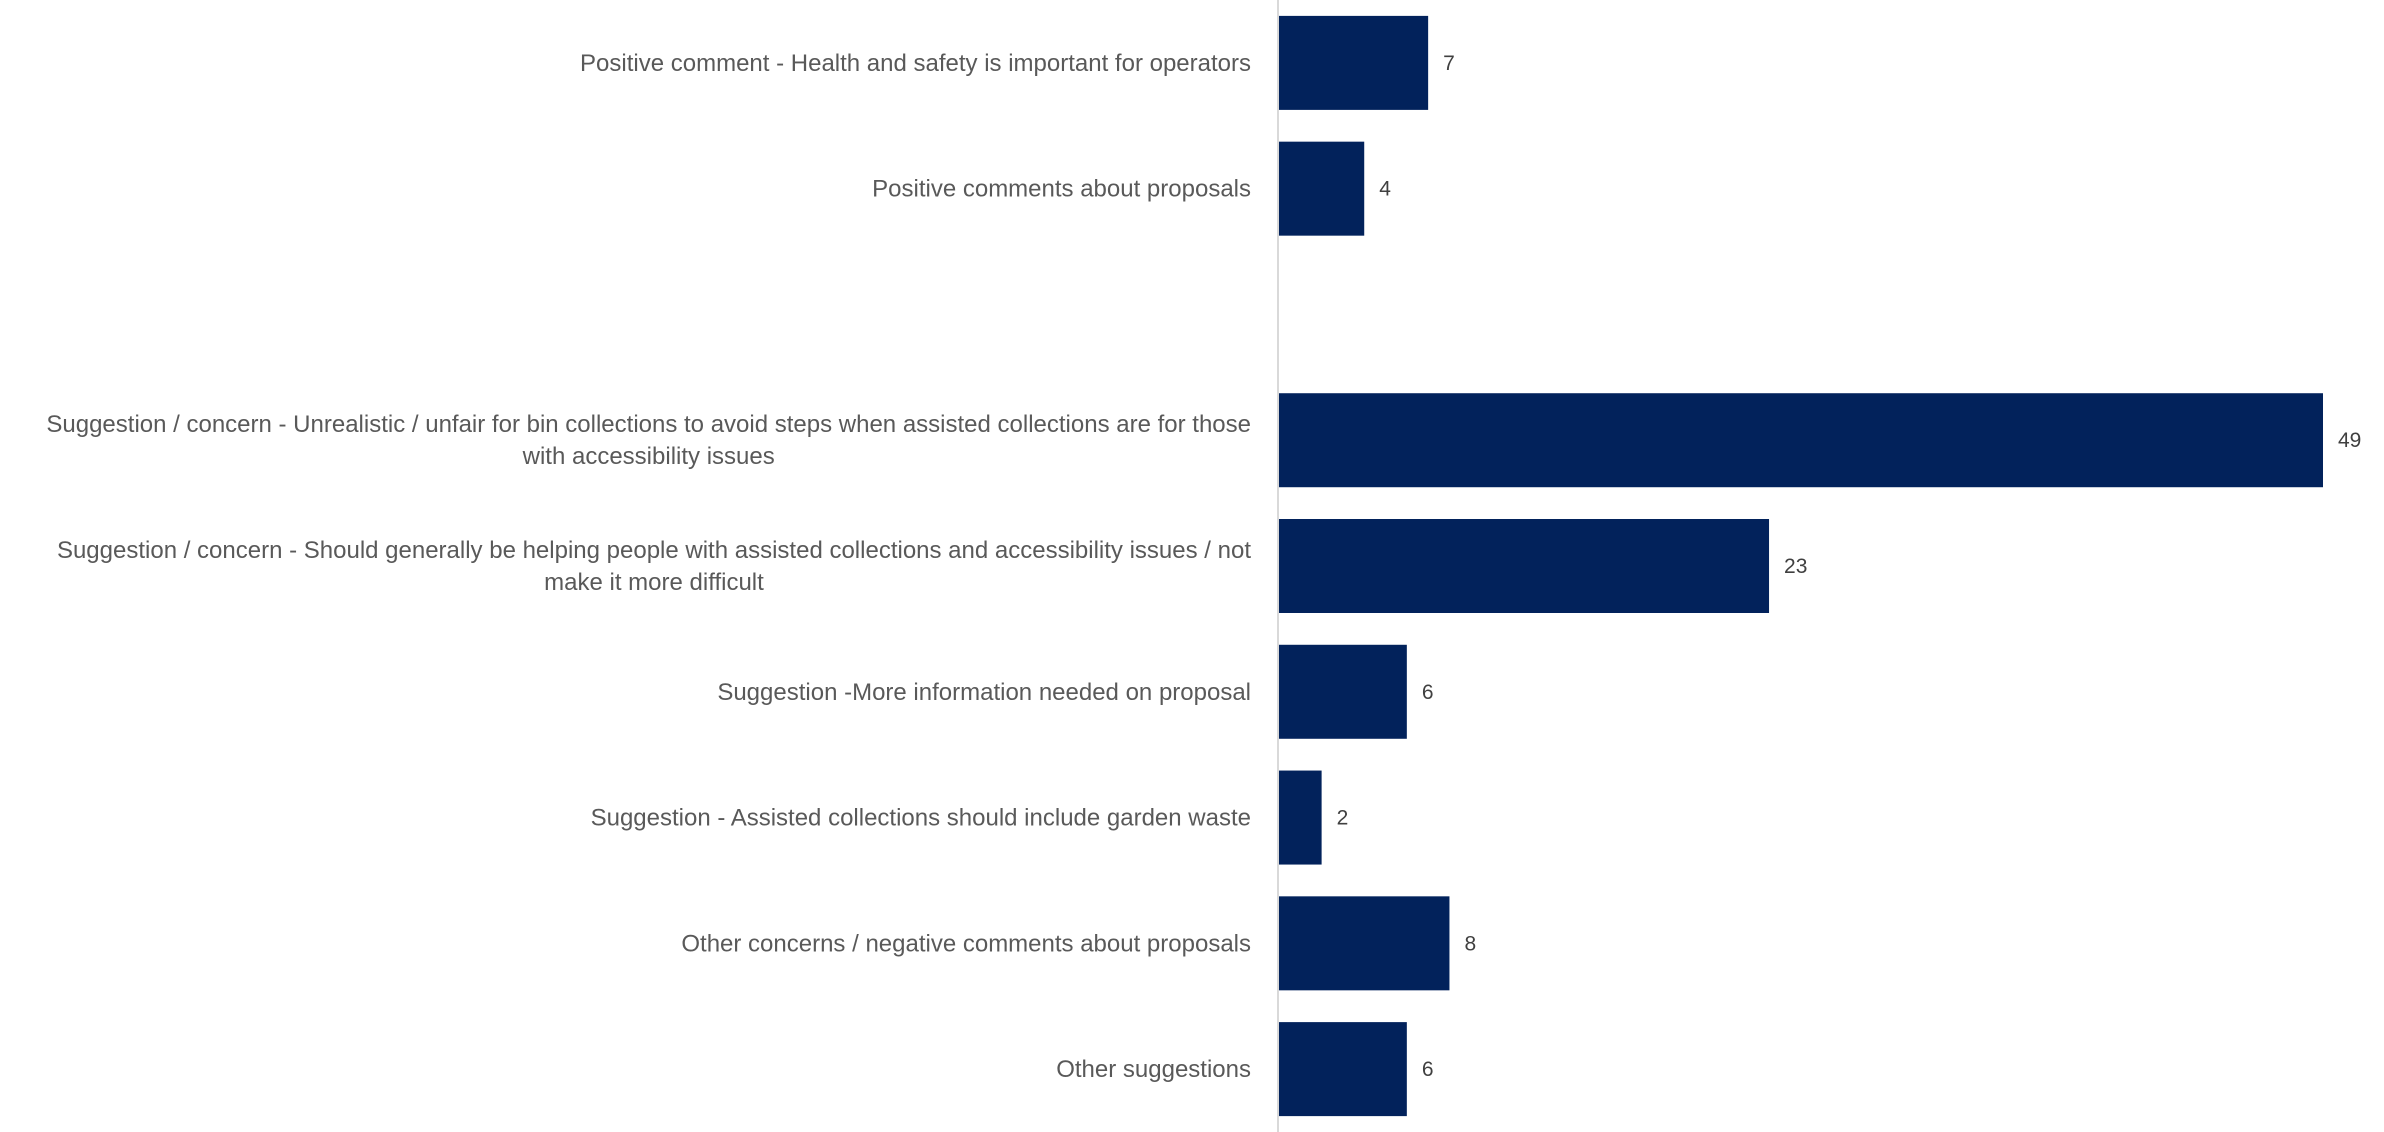  What do you see at coordinates (648, 456) in the screenshot?
I see `category-label-line: with accessibility issues` at bounding box center [648, 456].